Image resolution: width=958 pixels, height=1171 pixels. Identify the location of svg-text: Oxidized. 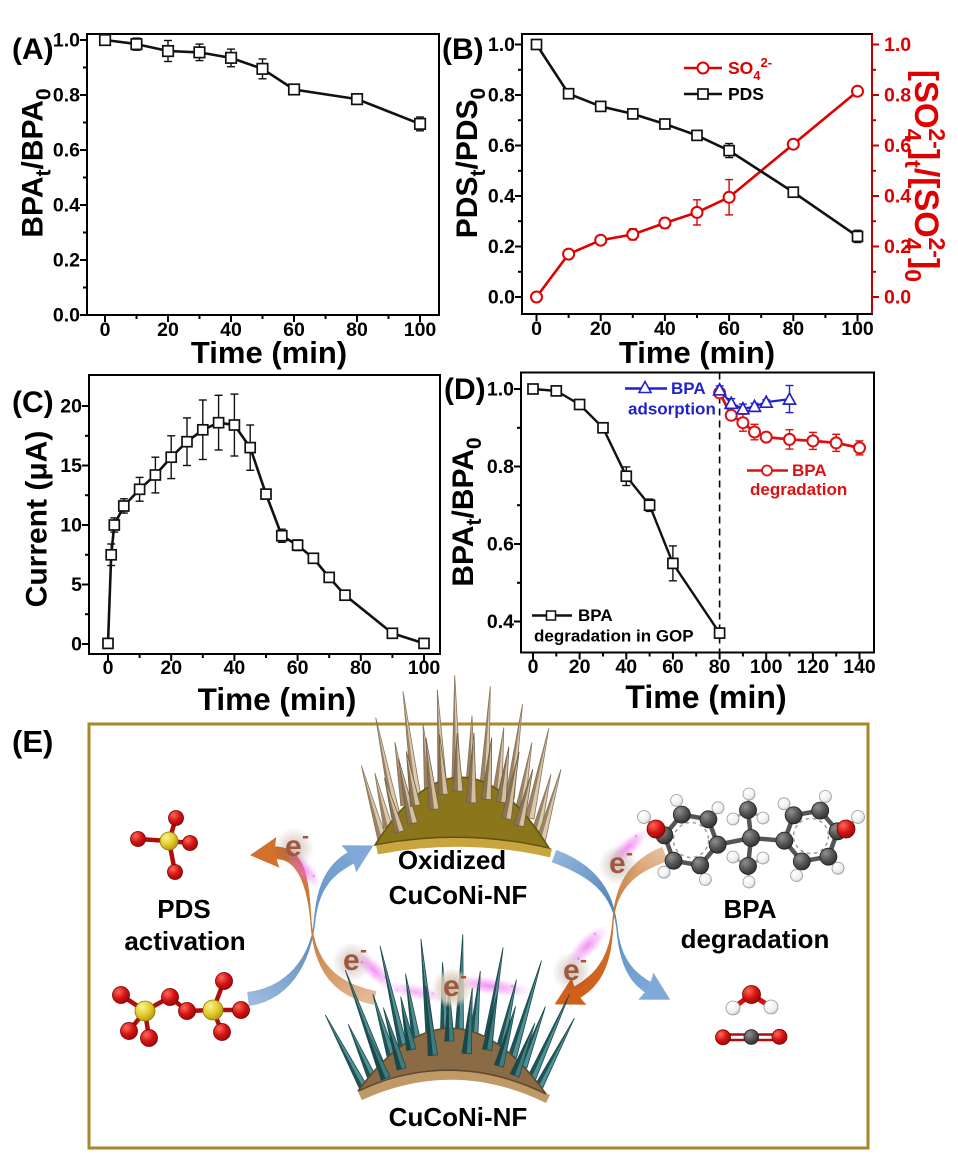
(452, 860).